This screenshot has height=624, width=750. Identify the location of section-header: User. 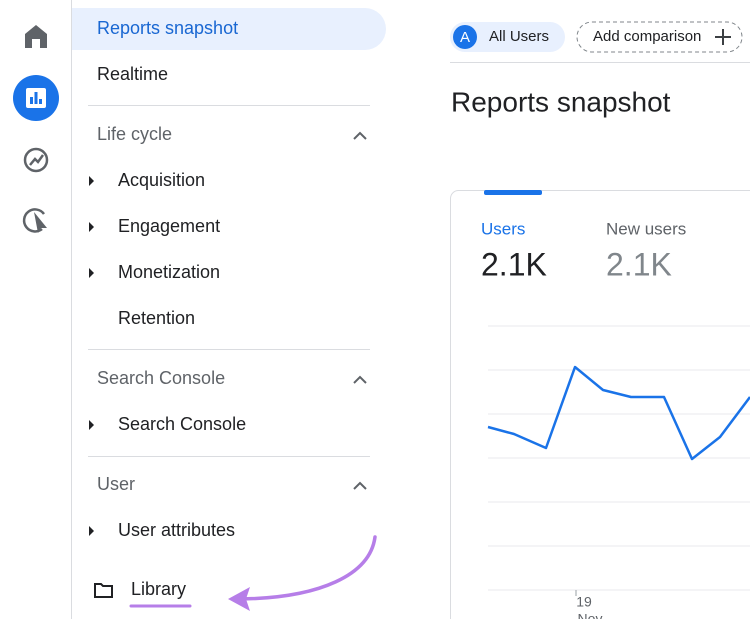
(116, 484).